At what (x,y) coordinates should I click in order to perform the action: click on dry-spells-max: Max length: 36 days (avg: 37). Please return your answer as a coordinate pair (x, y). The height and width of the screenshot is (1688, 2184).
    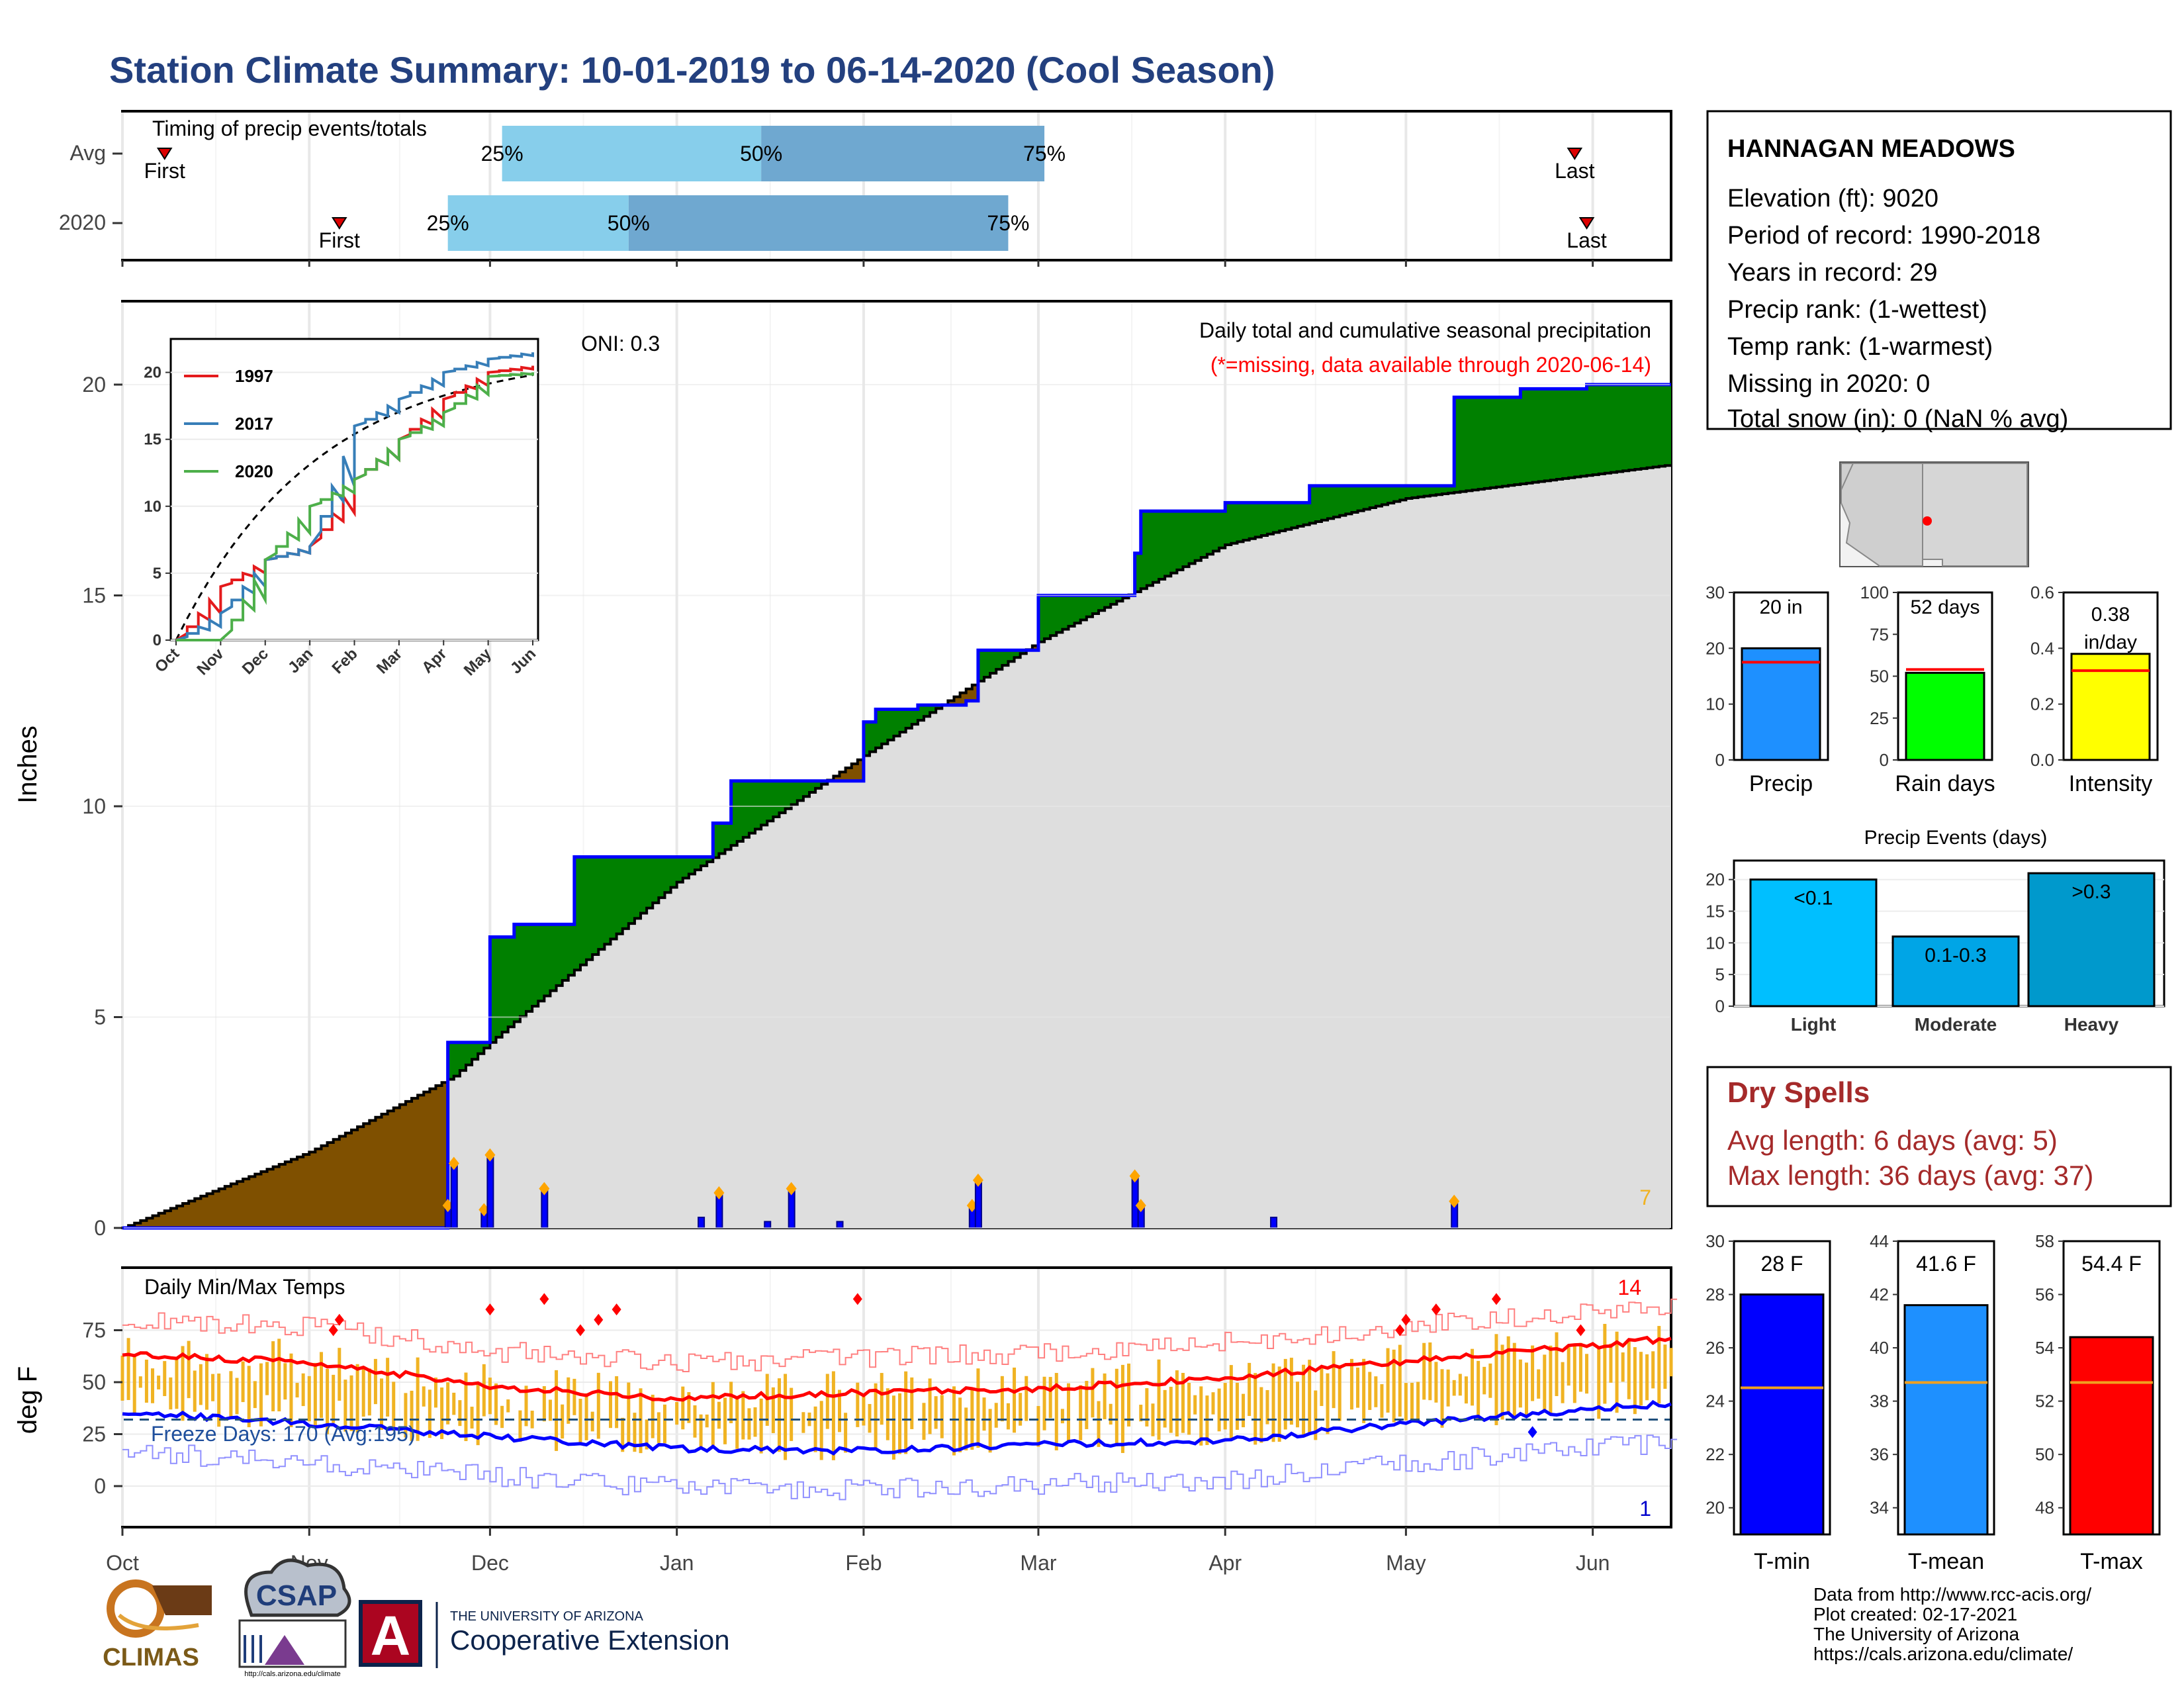
    Looking at the image, I should click on (1910, 1175).